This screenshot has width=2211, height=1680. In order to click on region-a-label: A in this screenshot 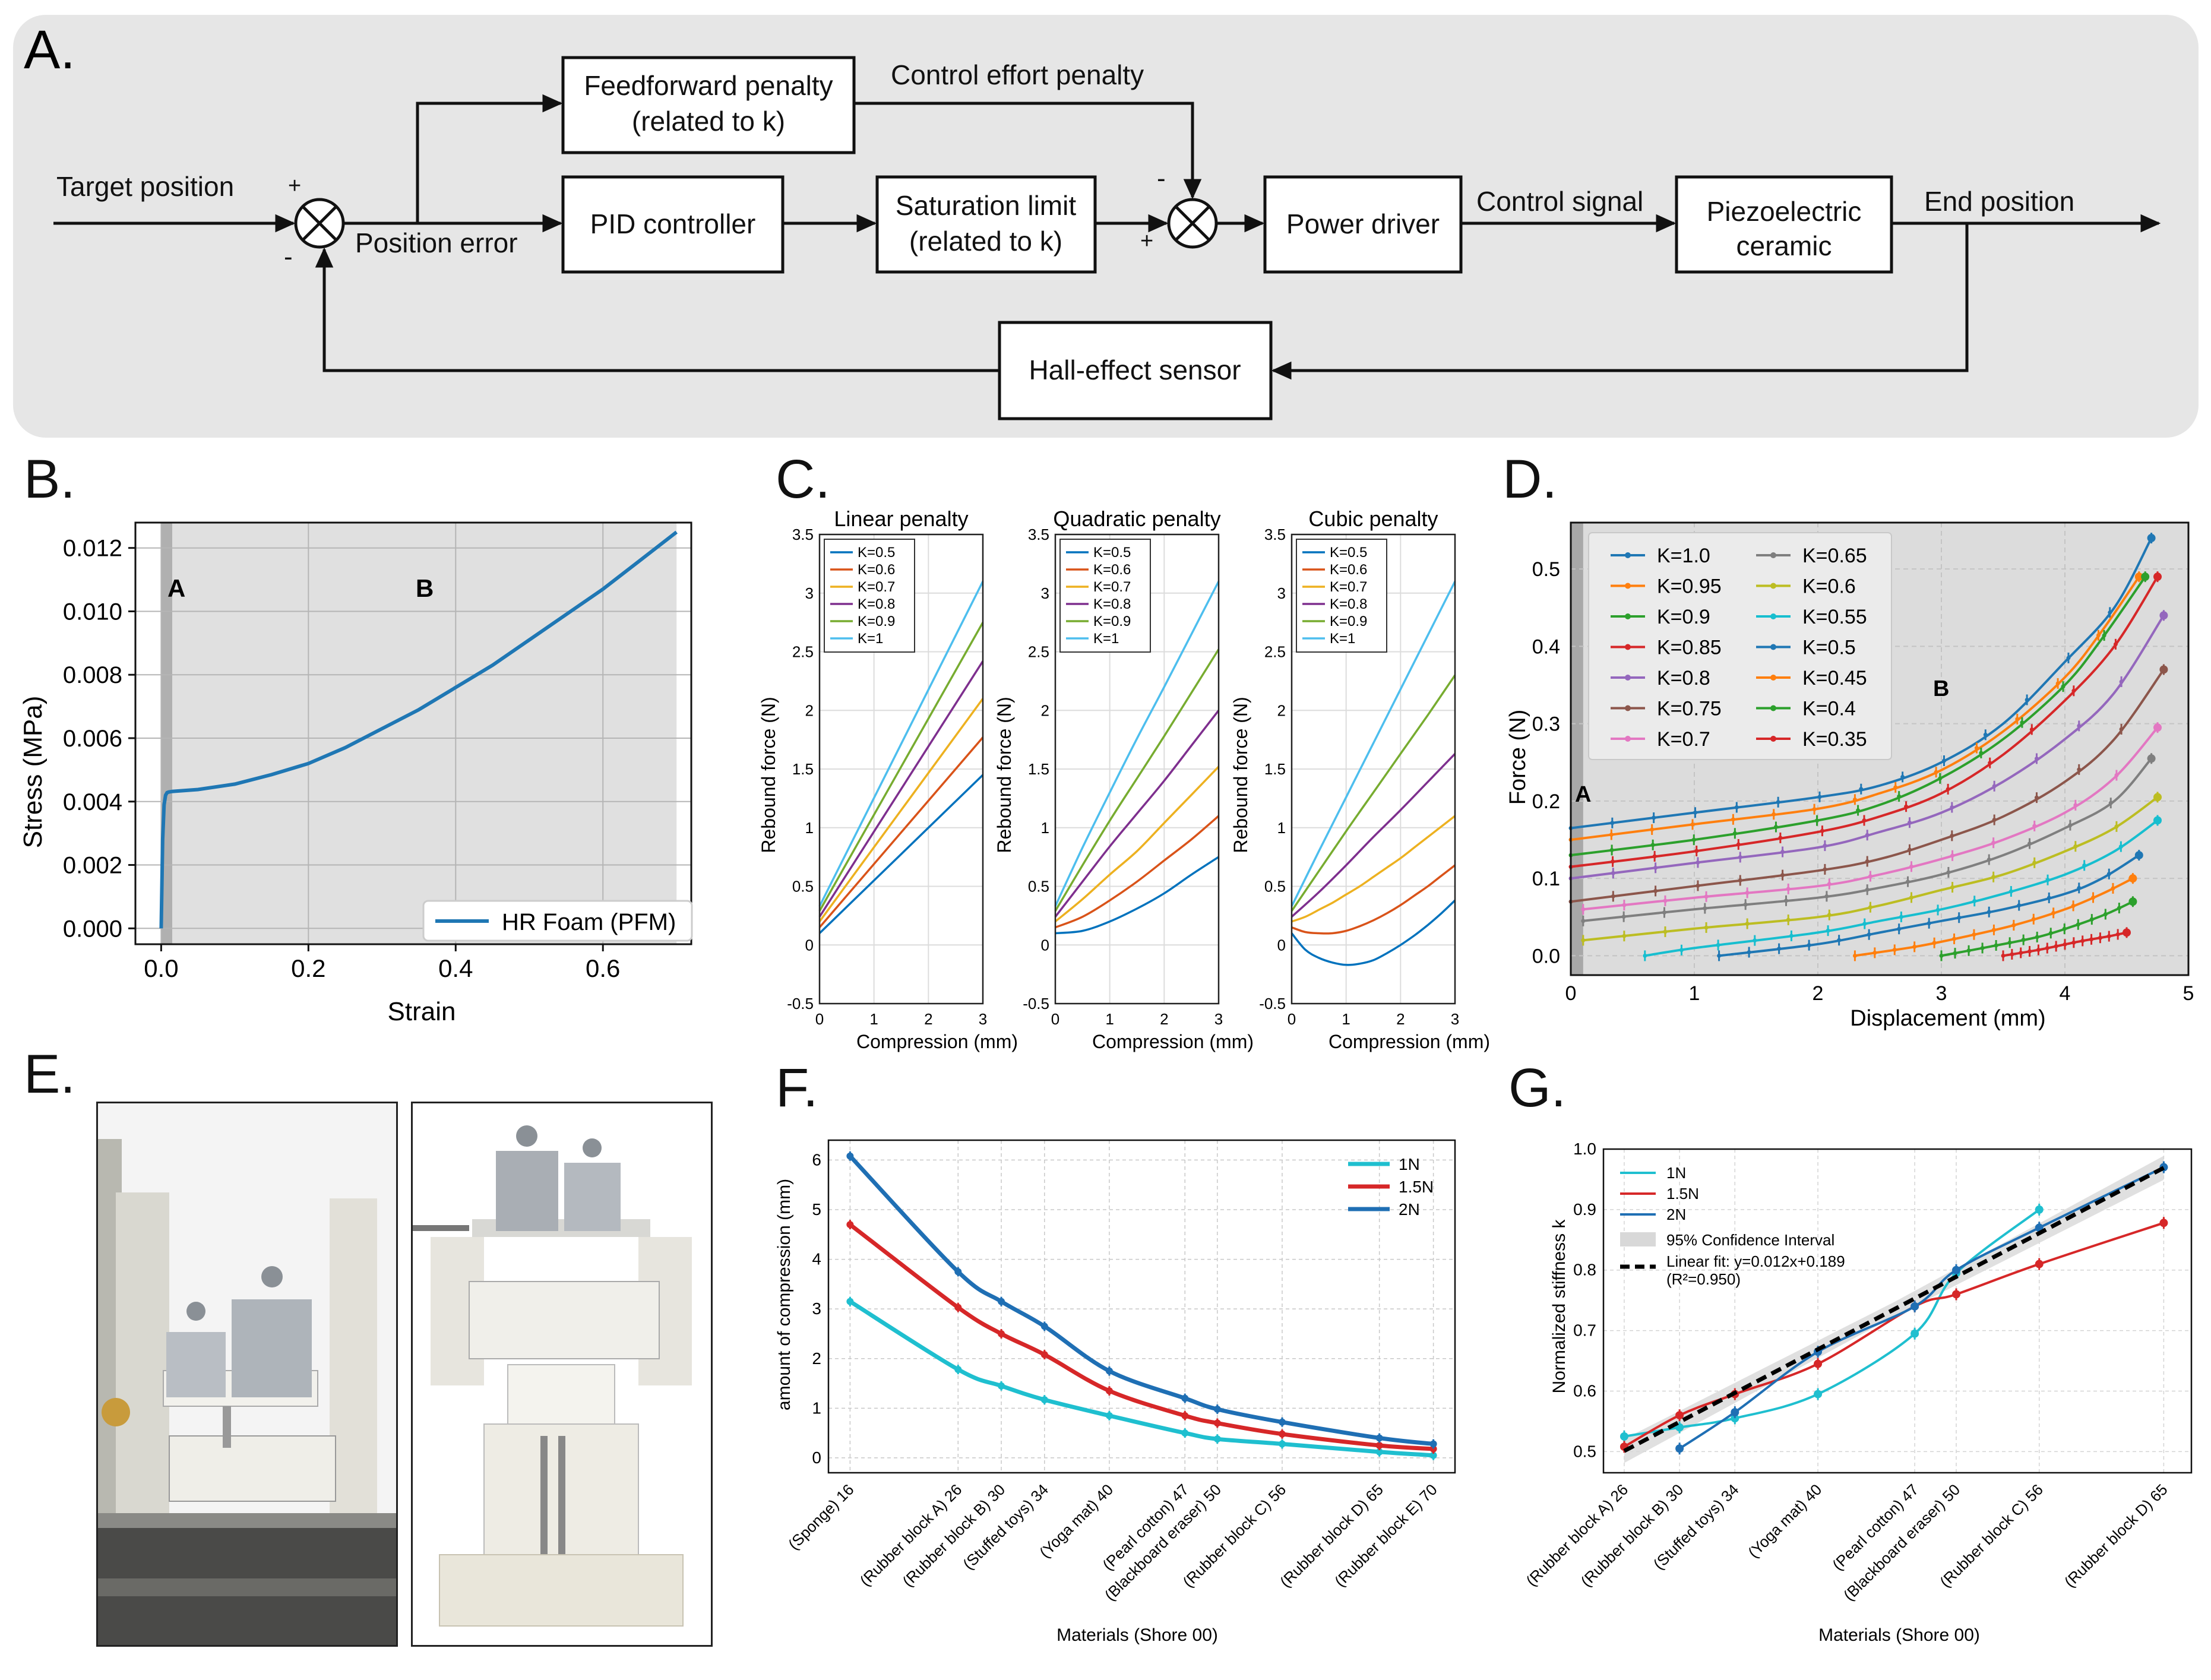, I will do `click(176, 588)`.